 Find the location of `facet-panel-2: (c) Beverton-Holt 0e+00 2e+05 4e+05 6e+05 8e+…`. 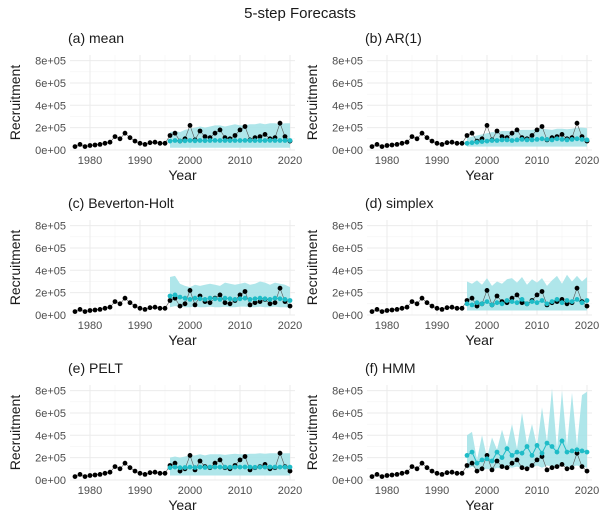

facet-panel-2: (c) Beverton-Holt 0e+00 2e+05 4e+05 6e+05 8e+… is located at coordinates (154, 271).